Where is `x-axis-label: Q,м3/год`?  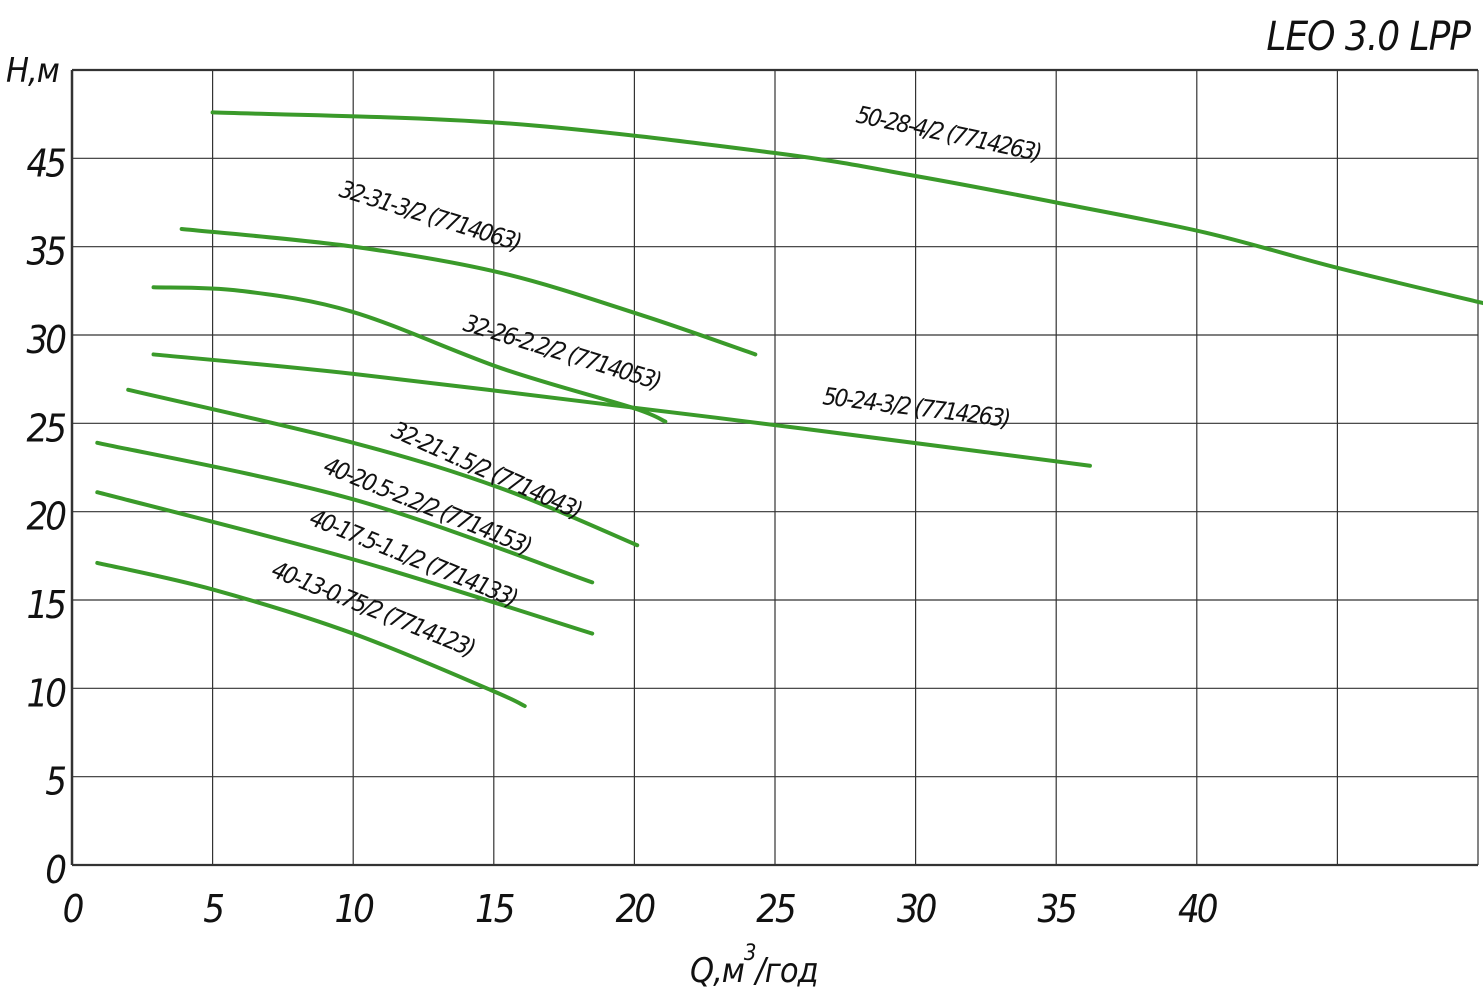 x-axis-label: Q,м3/год is located at coordinates (754, 966).